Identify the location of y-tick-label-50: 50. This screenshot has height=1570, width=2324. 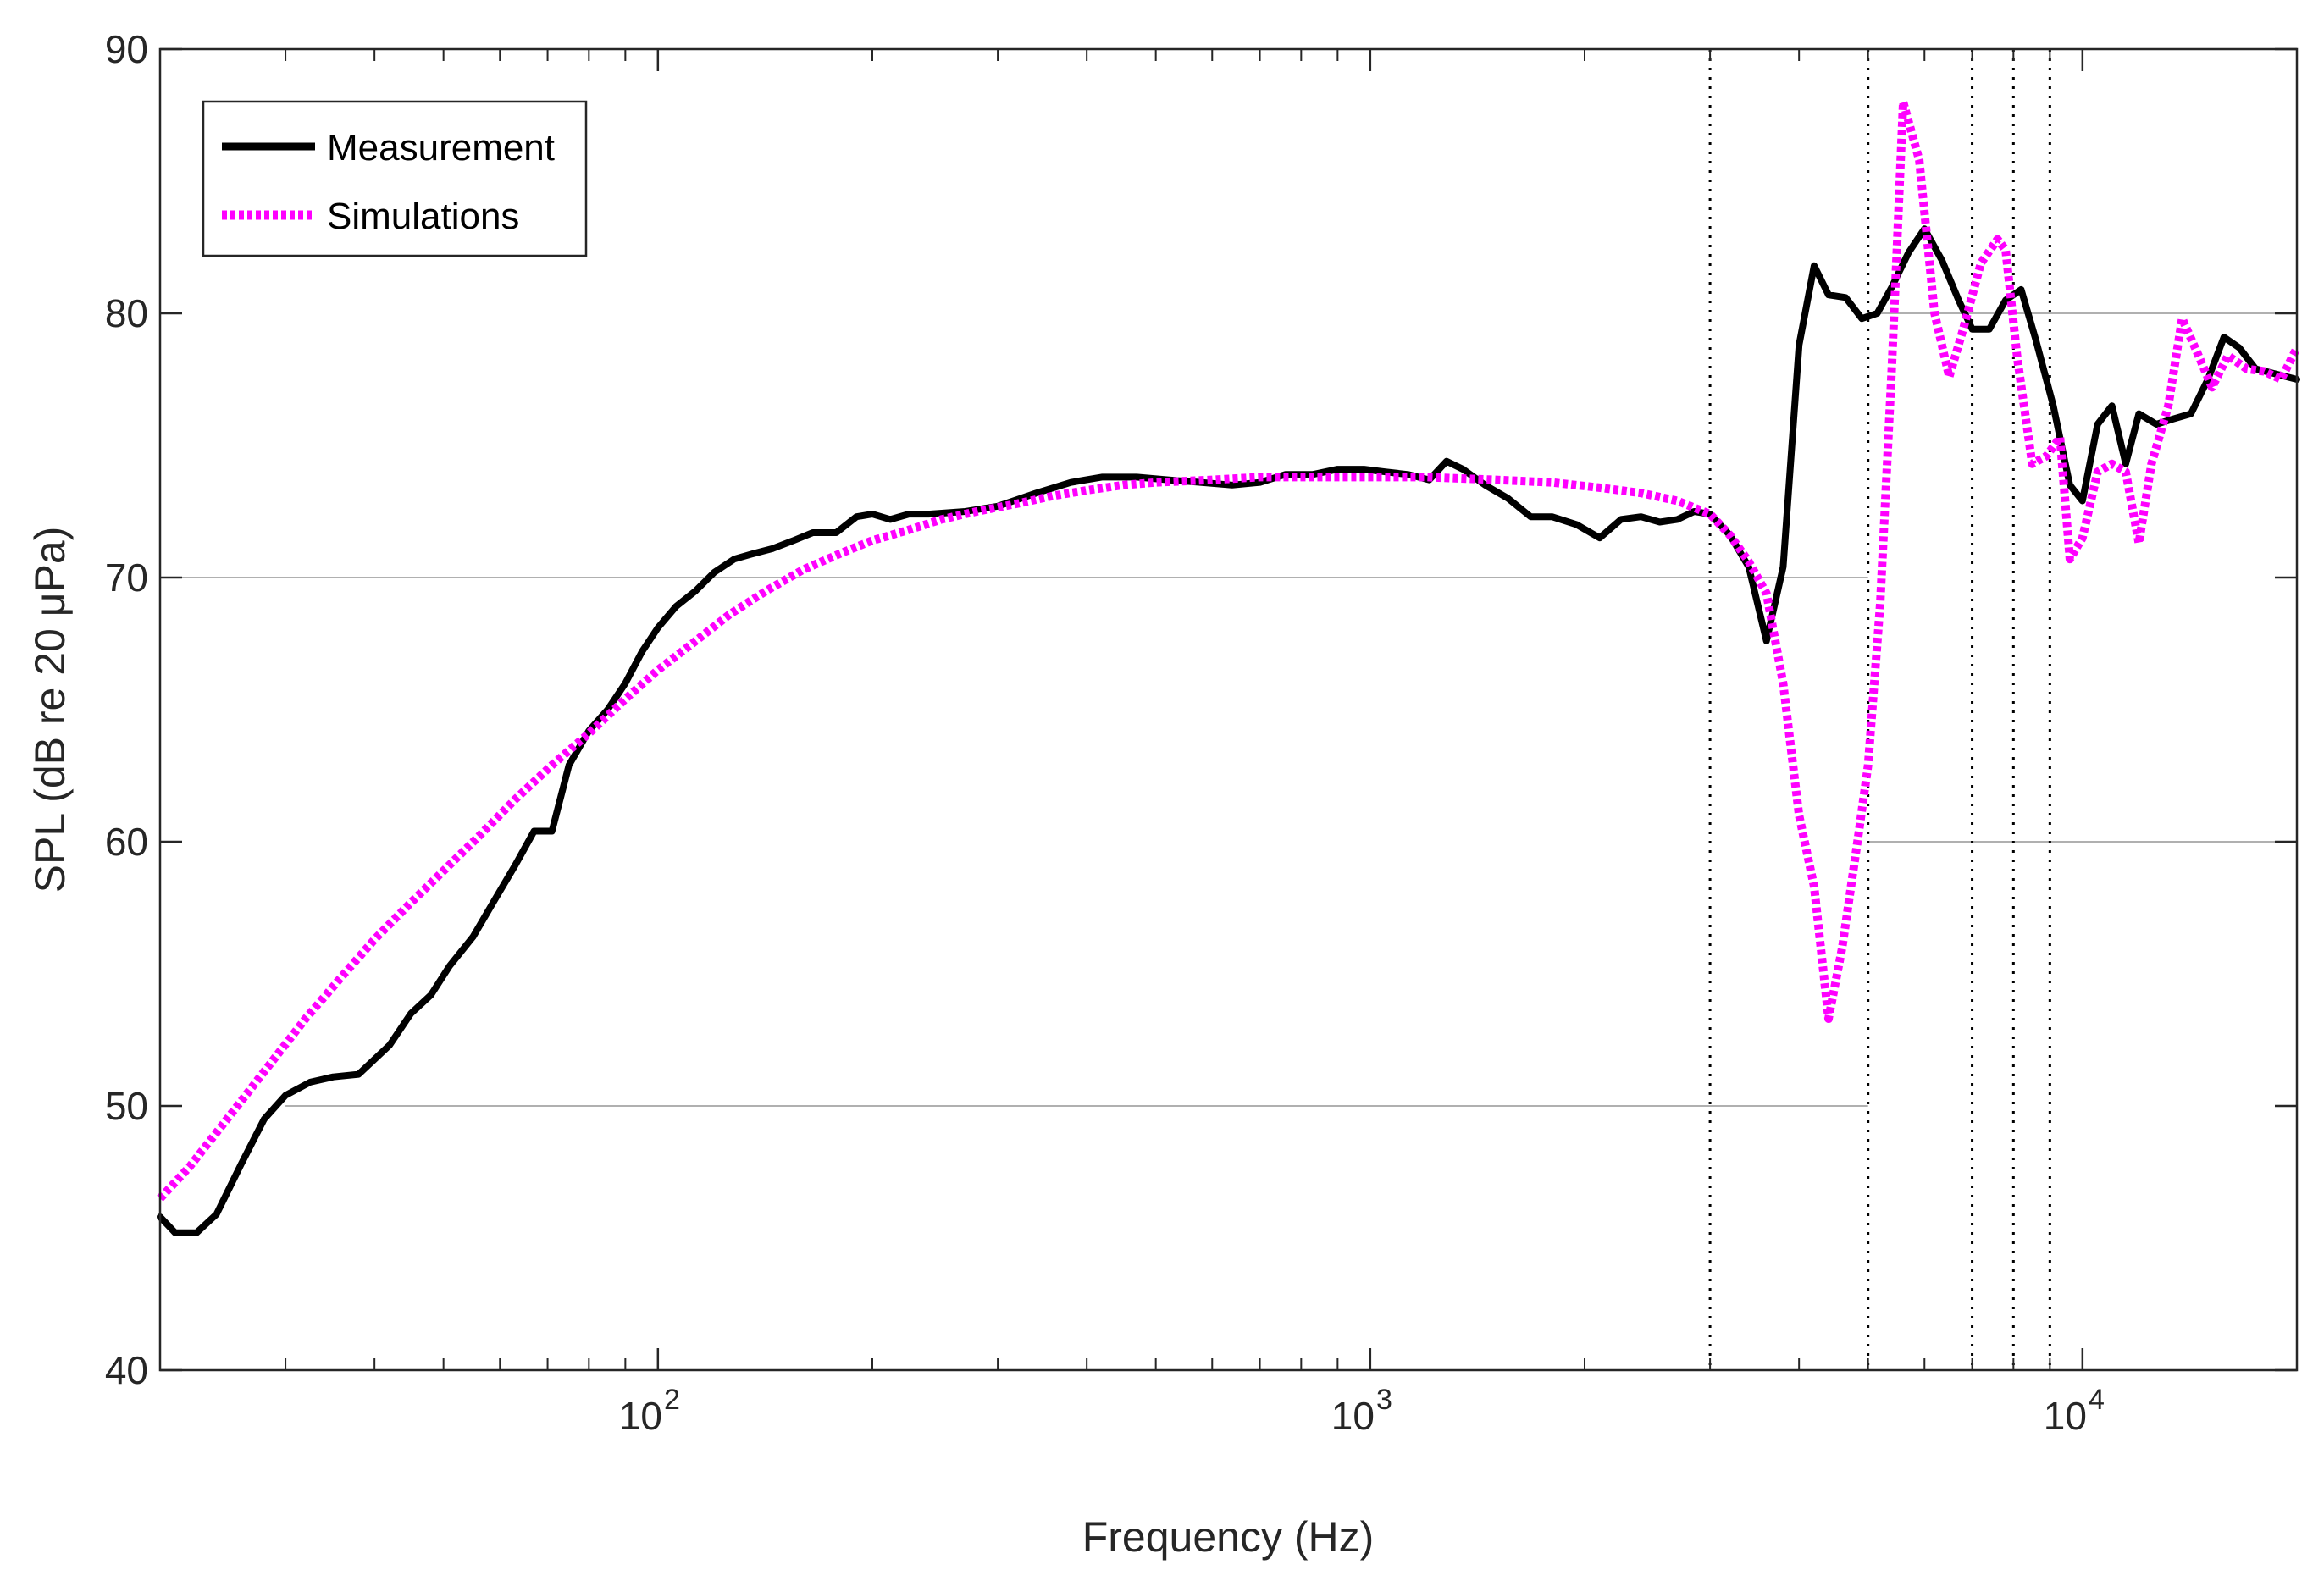
(126, 1106).